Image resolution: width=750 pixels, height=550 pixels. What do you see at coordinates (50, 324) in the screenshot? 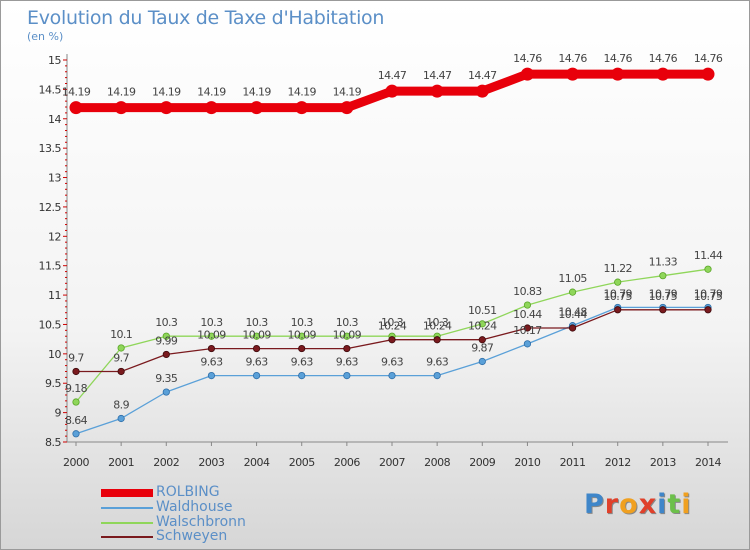
I see `y-tick-label: 10.5` at bounding box center [50, 324].